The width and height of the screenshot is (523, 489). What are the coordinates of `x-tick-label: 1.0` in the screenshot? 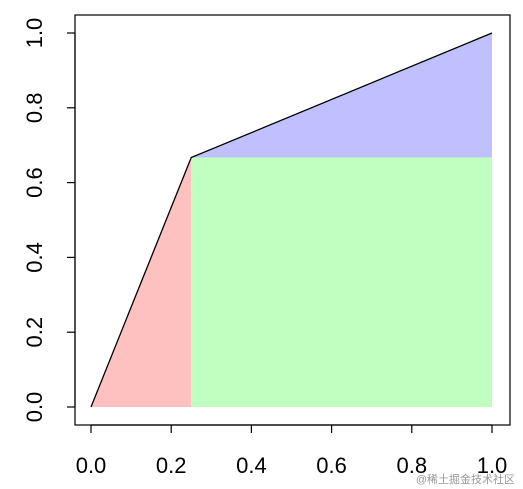 It's located at (492, 465).